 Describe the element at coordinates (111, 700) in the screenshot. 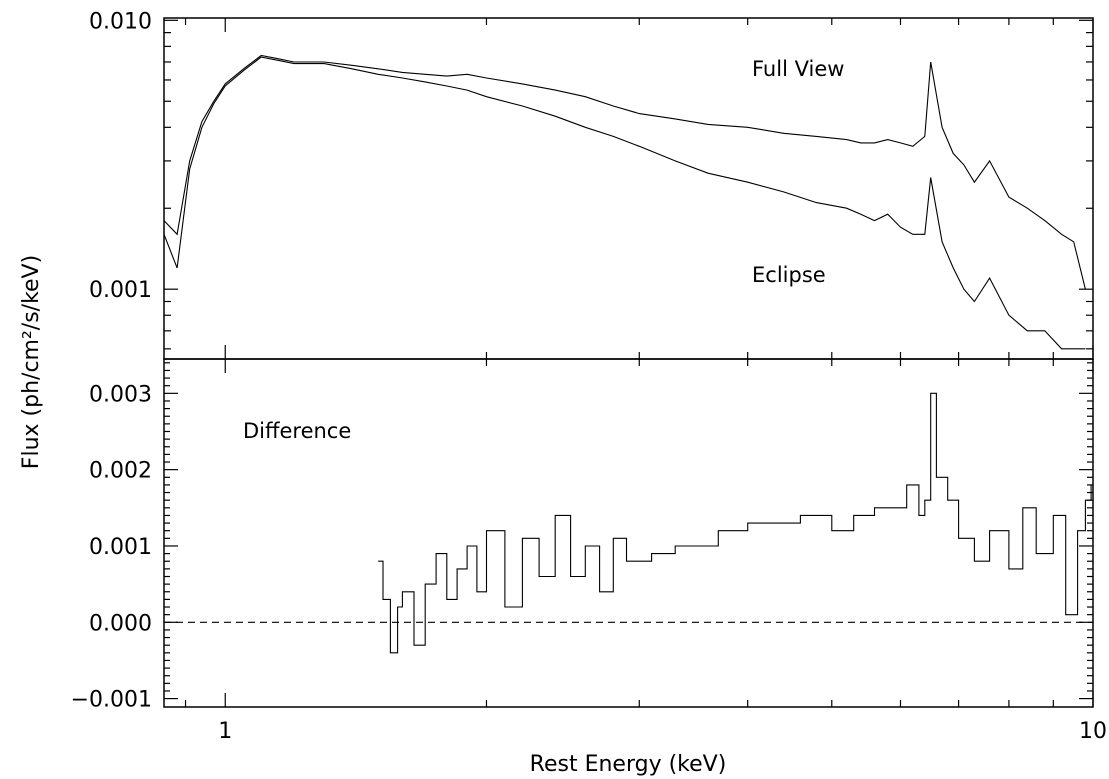

I see `bottom-y-tick-label: −0.001` at that location.